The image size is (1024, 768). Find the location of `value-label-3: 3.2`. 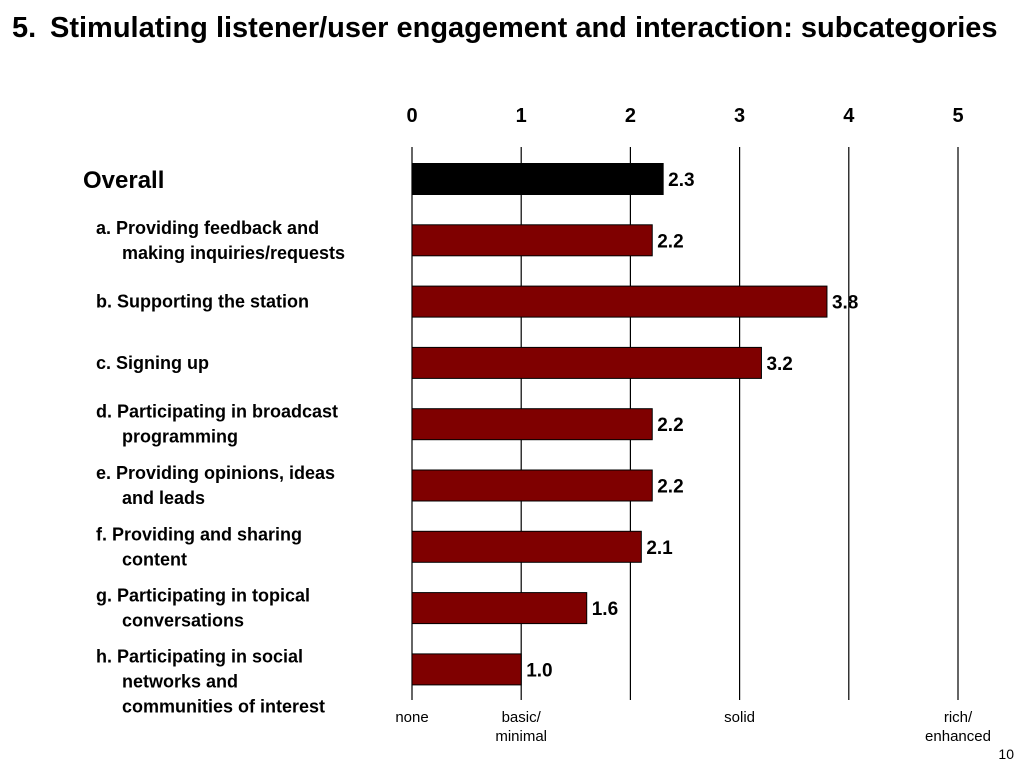

value-label-3: 3.2 is located at coordinates (779, 364).